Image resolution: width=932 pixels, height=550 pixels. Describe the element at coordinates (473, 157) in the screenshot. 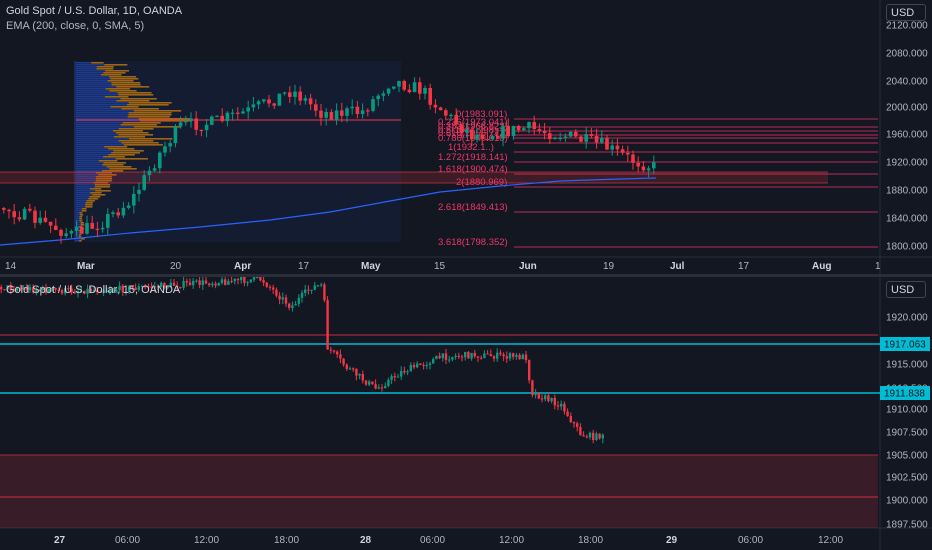

I see `fib-level-label: 1.272(1918.141)` at that location.